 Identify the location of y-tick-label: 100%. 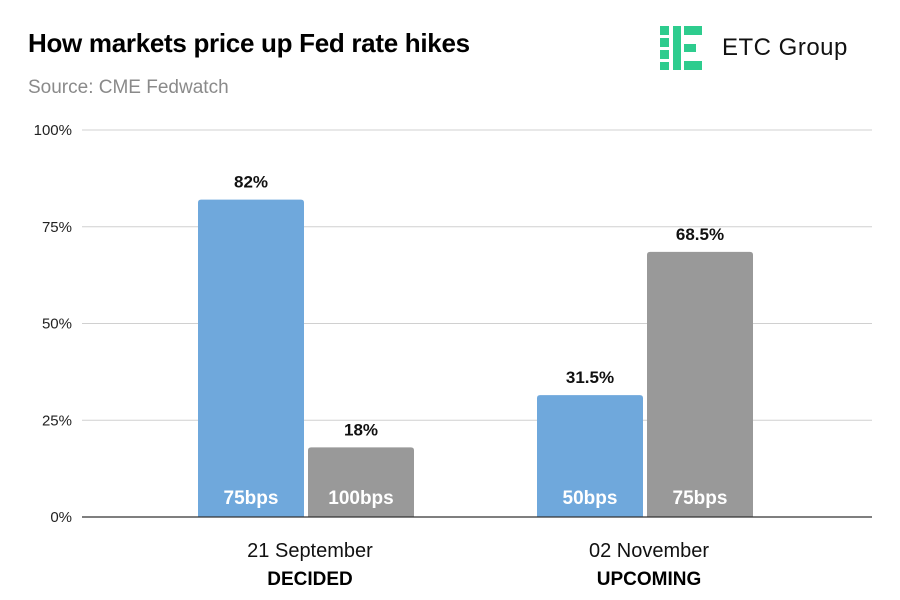
(53, 130).